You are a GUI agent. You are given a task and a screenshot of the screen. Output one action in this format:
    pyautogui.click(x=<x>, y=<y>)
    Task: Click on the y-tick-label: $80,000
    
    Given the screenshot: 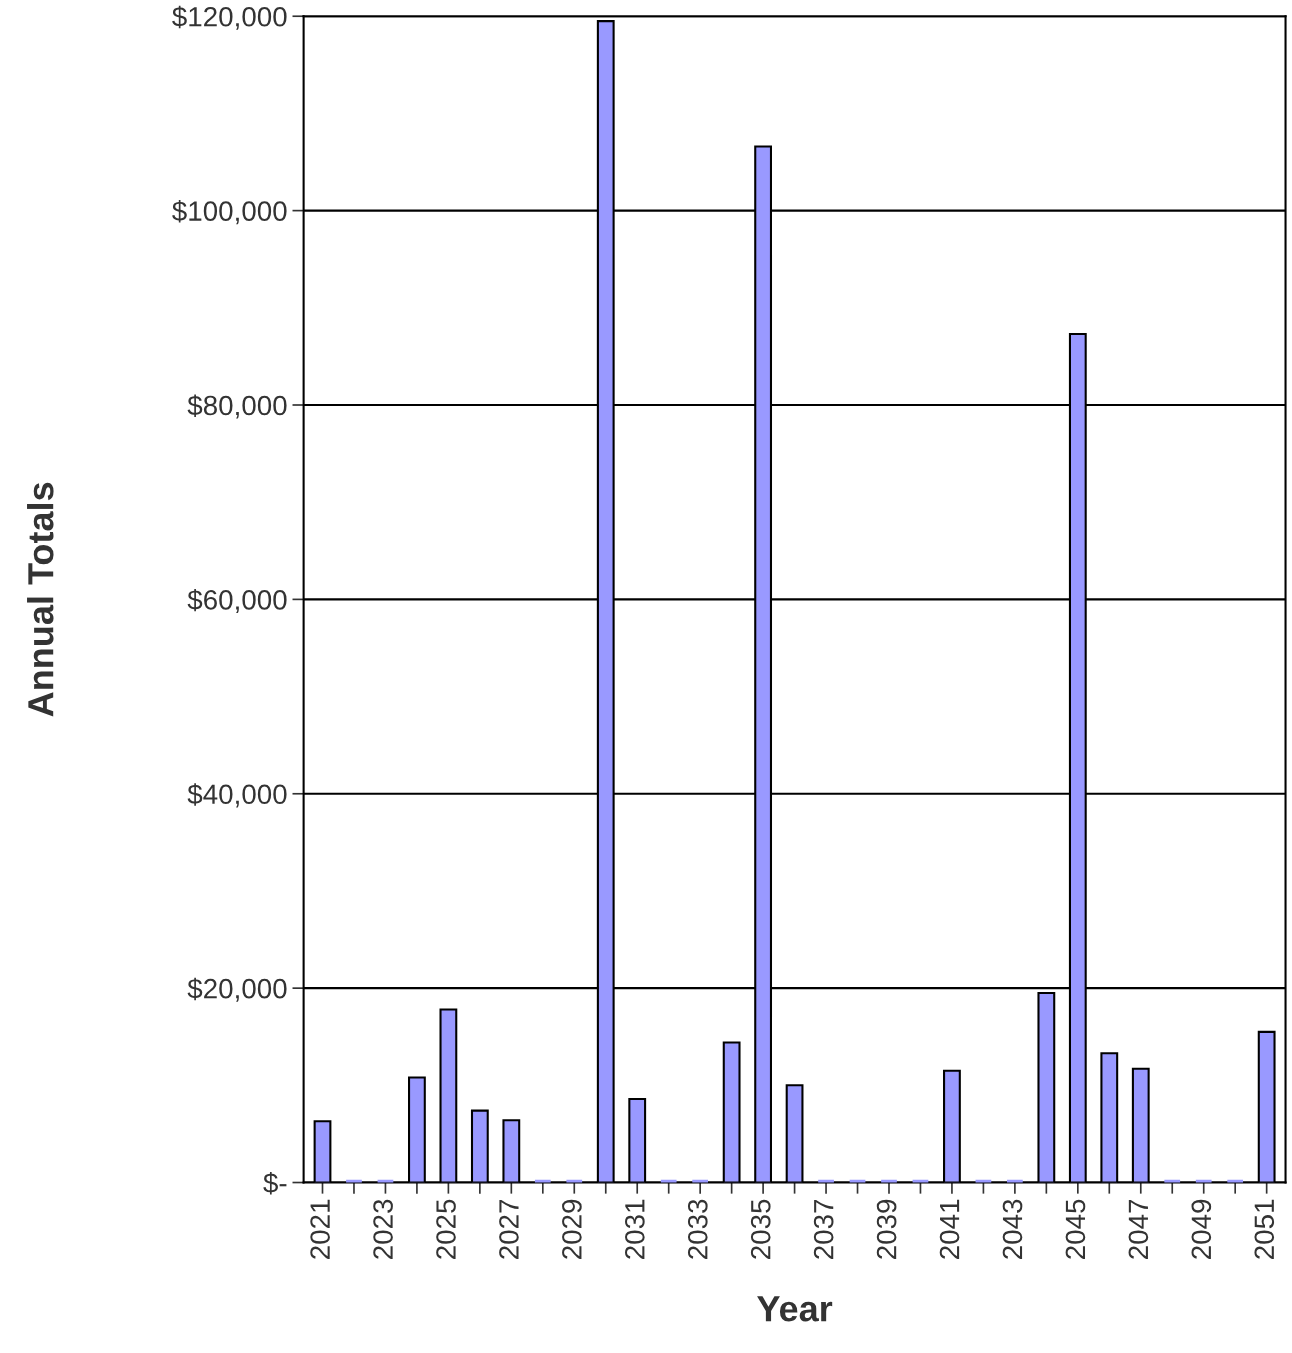 What is the action you would take?
    pyautogui.click(x=237, y=406)
    